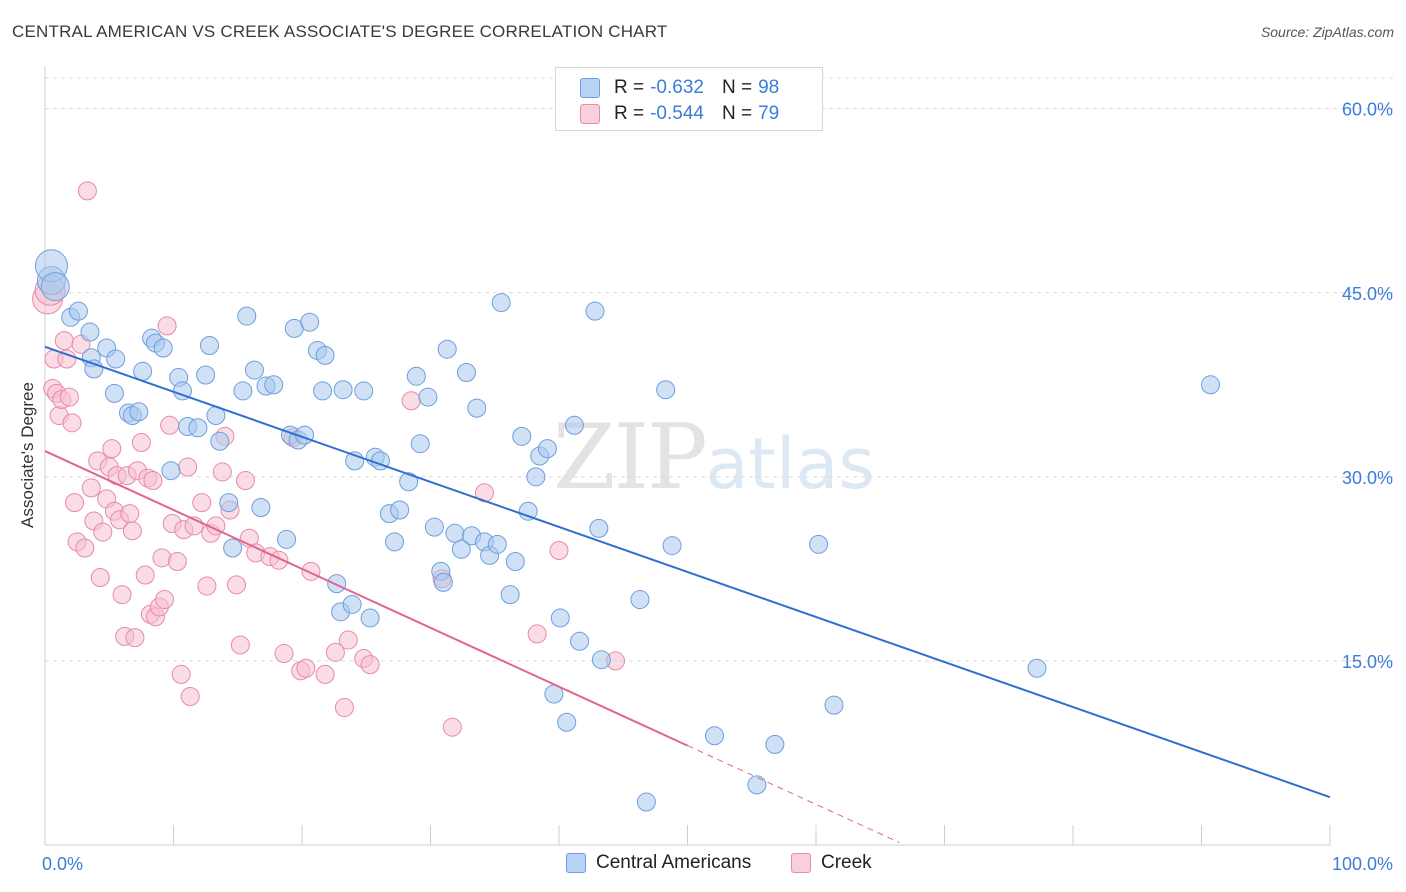 Image resolution: width=1406 pixels, height=892 pixels. Describe the element at coordinates (790, 464) in the screenshot. I see `watermark-atlas: atlas` at that location.